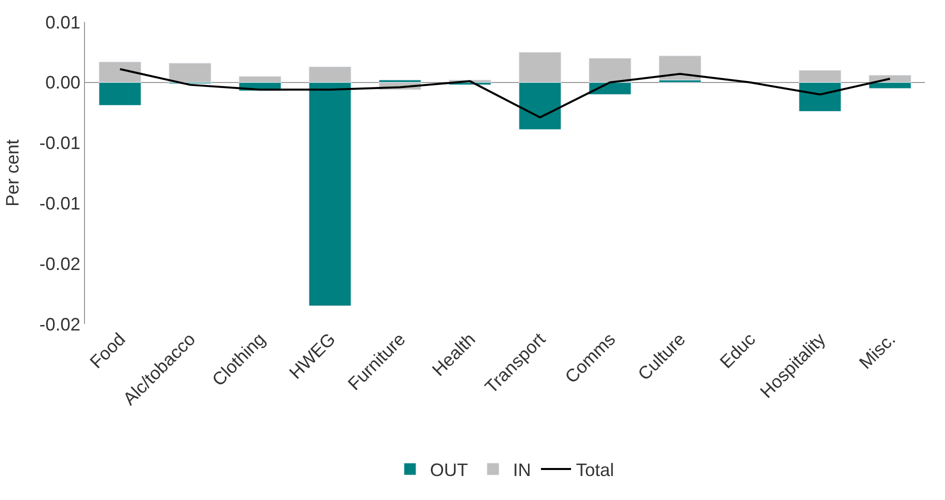 This screenshot has width=945, height=500. What do you see at coordinates (62, 22) in the screenshot?
I see `y-tick-label: 0.01` at bounding box center [62, 22].